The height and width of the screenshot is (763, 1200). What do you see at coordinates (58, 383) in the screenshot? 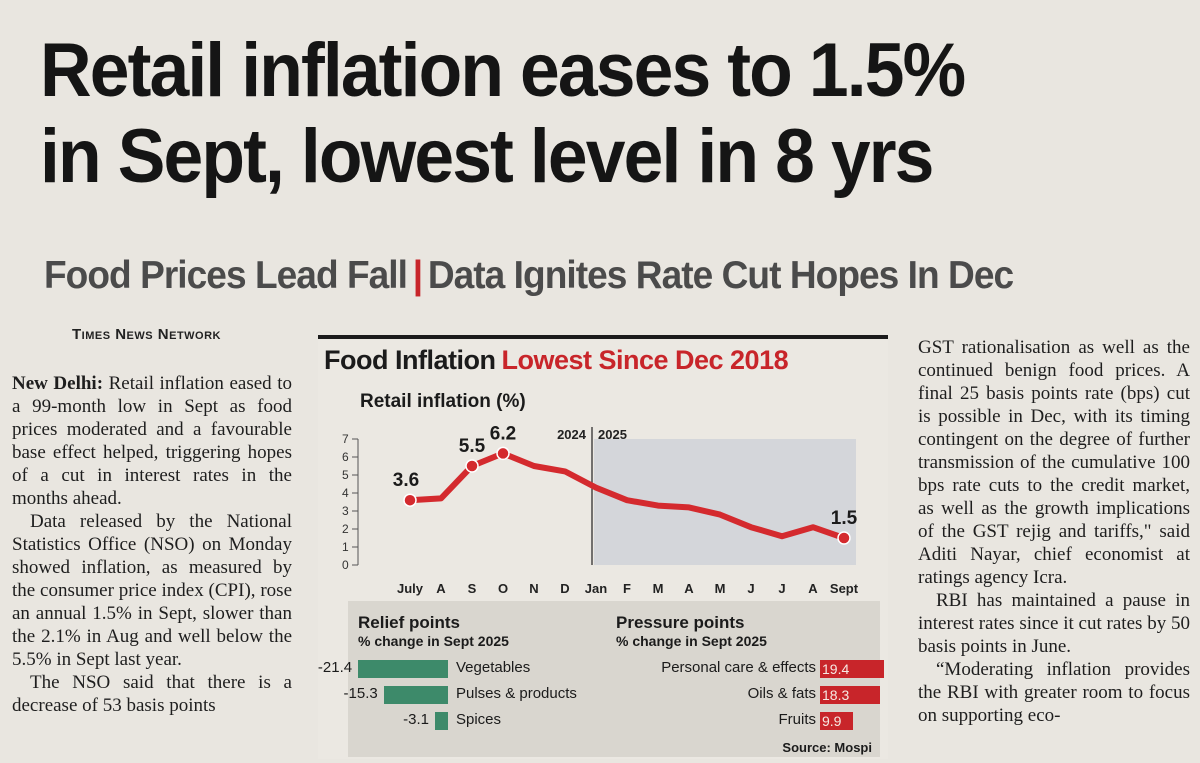
I see `dateline: New Delhi:` at bounding box center [58, 383].